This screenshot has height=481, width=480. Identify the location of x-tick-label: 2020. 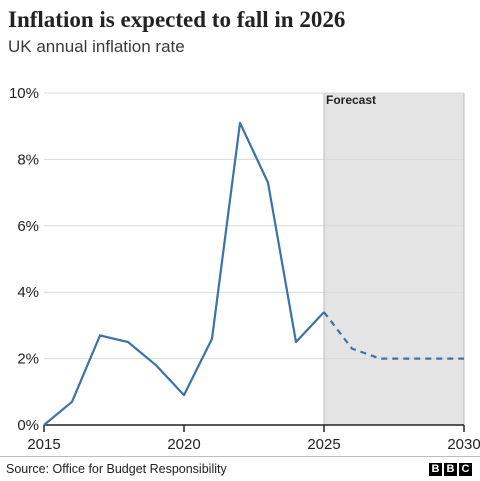
(183, 444).